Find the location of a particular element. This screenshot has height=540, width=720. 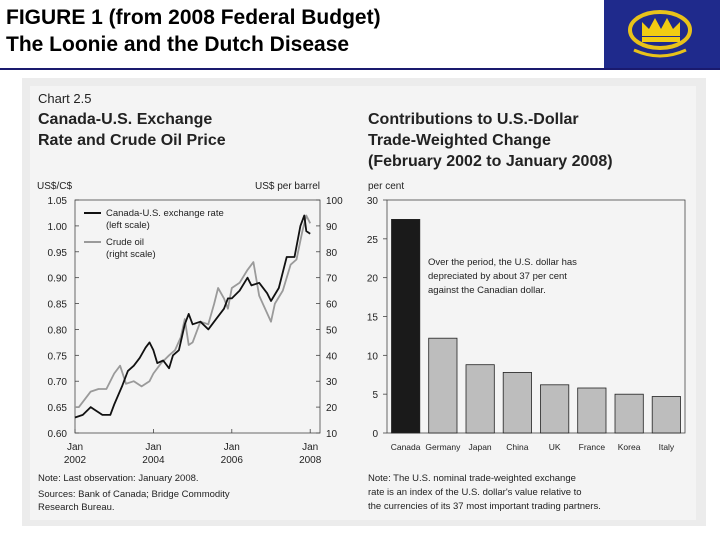

right-y-ticks: 100 90 80 70 60 50 40 30 20 10 is located at coordinates (329, 318).